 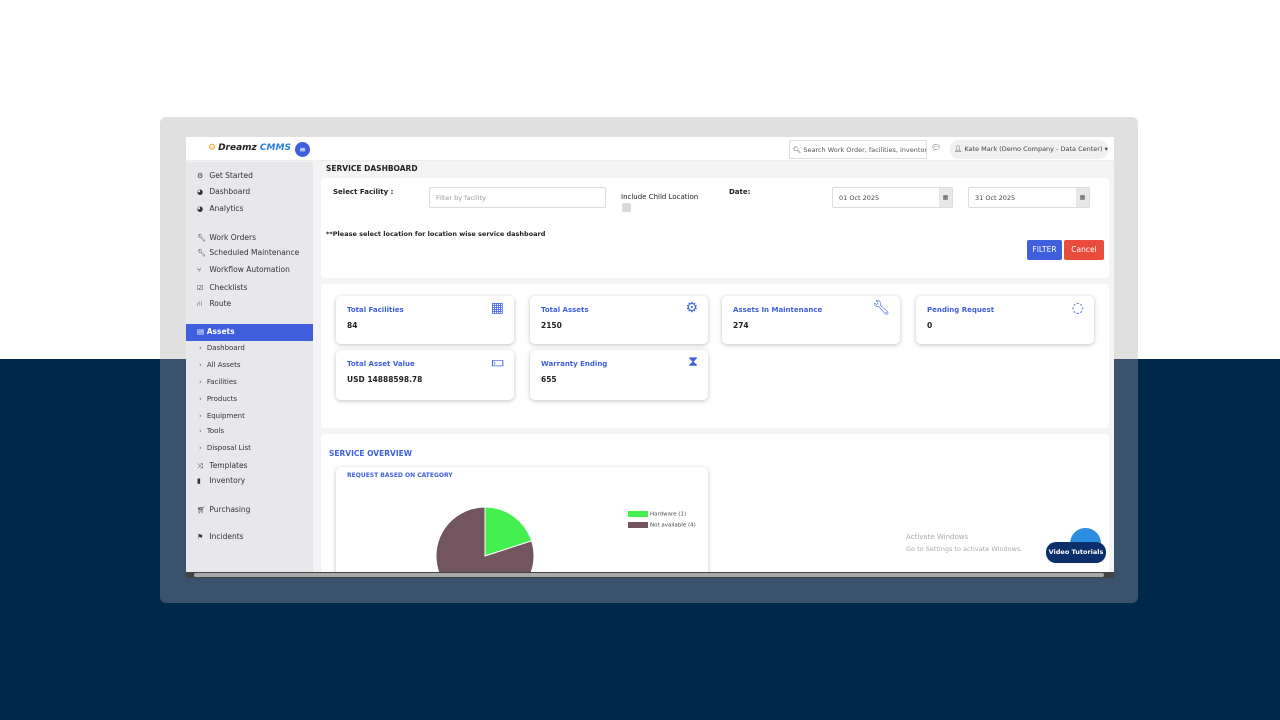 I want to click on sidebar-item-route: ⛙ Route, so click(x=214, y=304).